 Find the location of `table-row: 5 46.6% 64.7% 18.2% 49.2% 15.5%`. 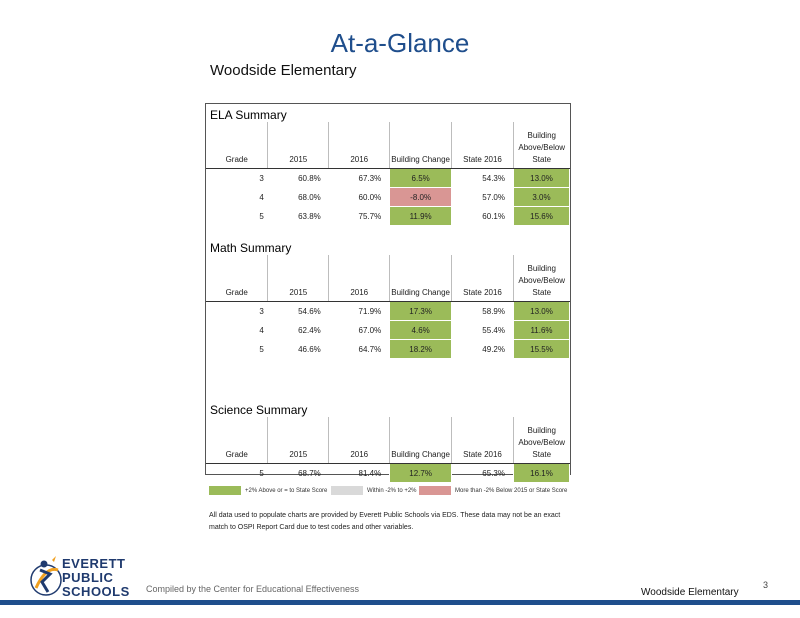

table-row: 5 46.6% 64.7% 18.2% 49.2% 15.5% is located at coordinates (388, 349).